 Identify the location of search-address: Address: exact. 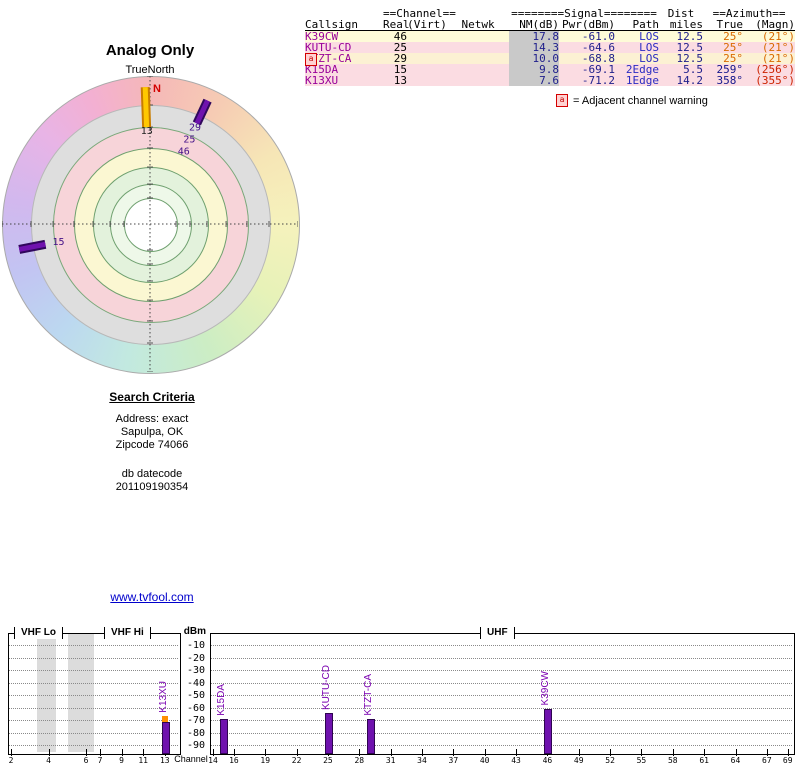
(152, 419).